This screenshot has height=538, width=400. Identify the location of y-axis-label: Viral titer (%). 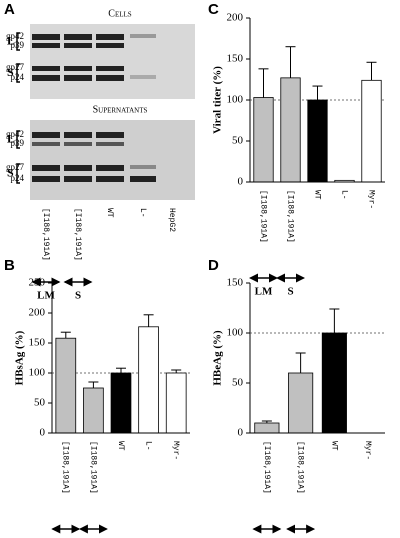
(218, 100).